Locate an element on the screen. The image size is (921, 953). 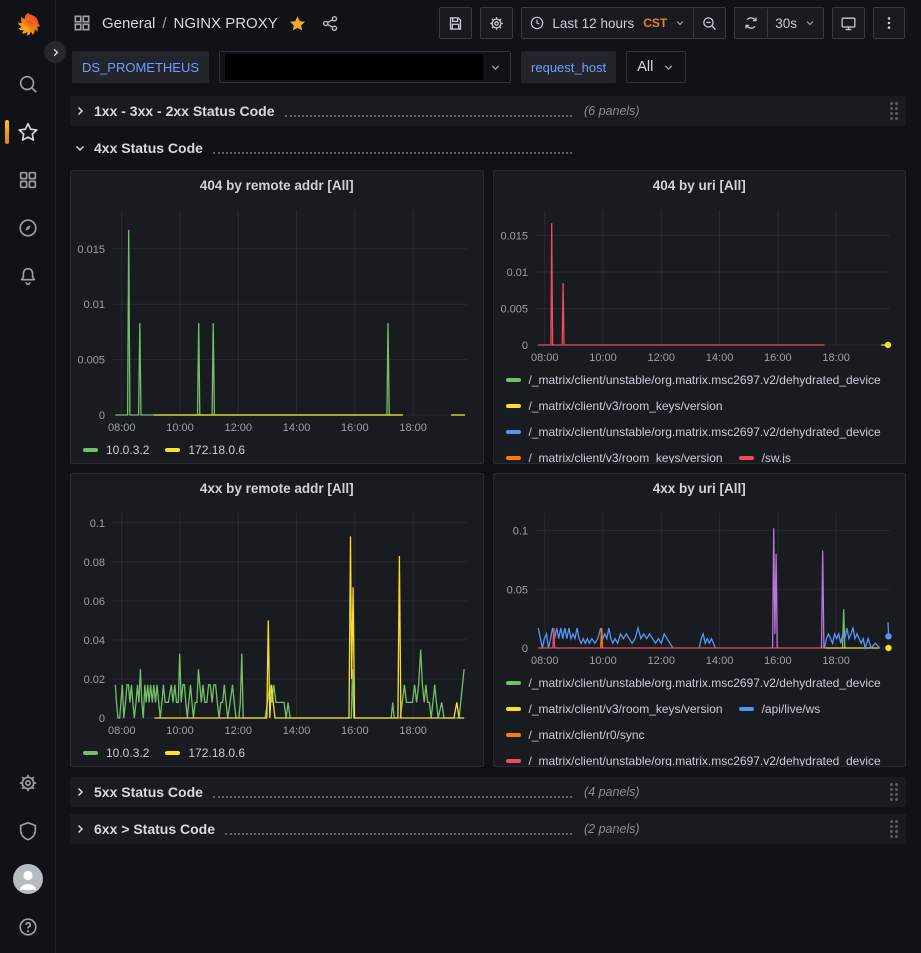
row-panel-count: (6 panels) is located at coordinates (612, 111).